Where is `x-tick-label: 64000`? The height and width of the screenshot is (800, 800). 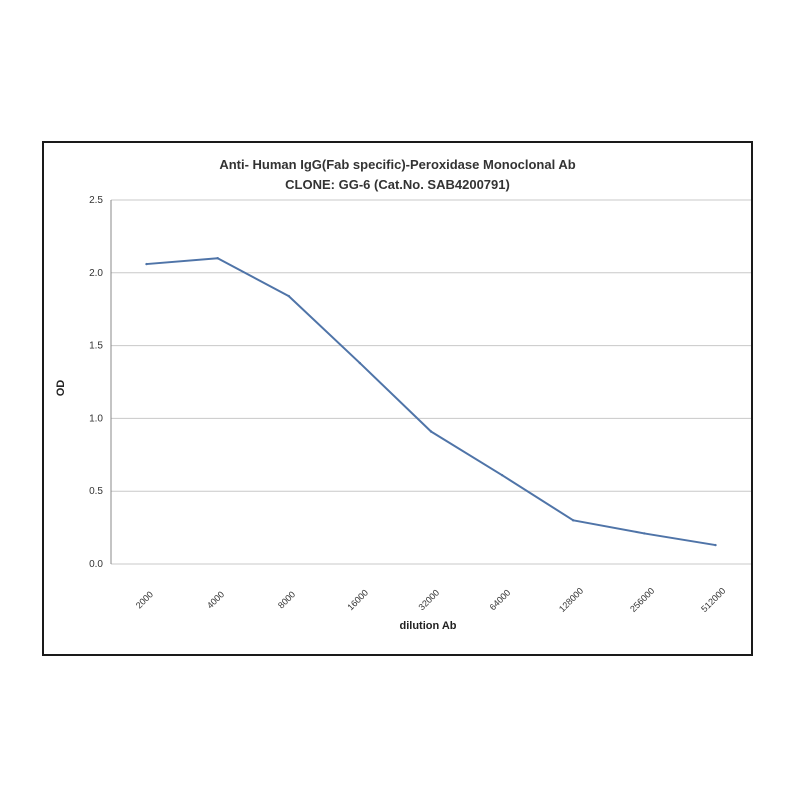 x-tick-label: 64000 is located at coordinates (500, 599).